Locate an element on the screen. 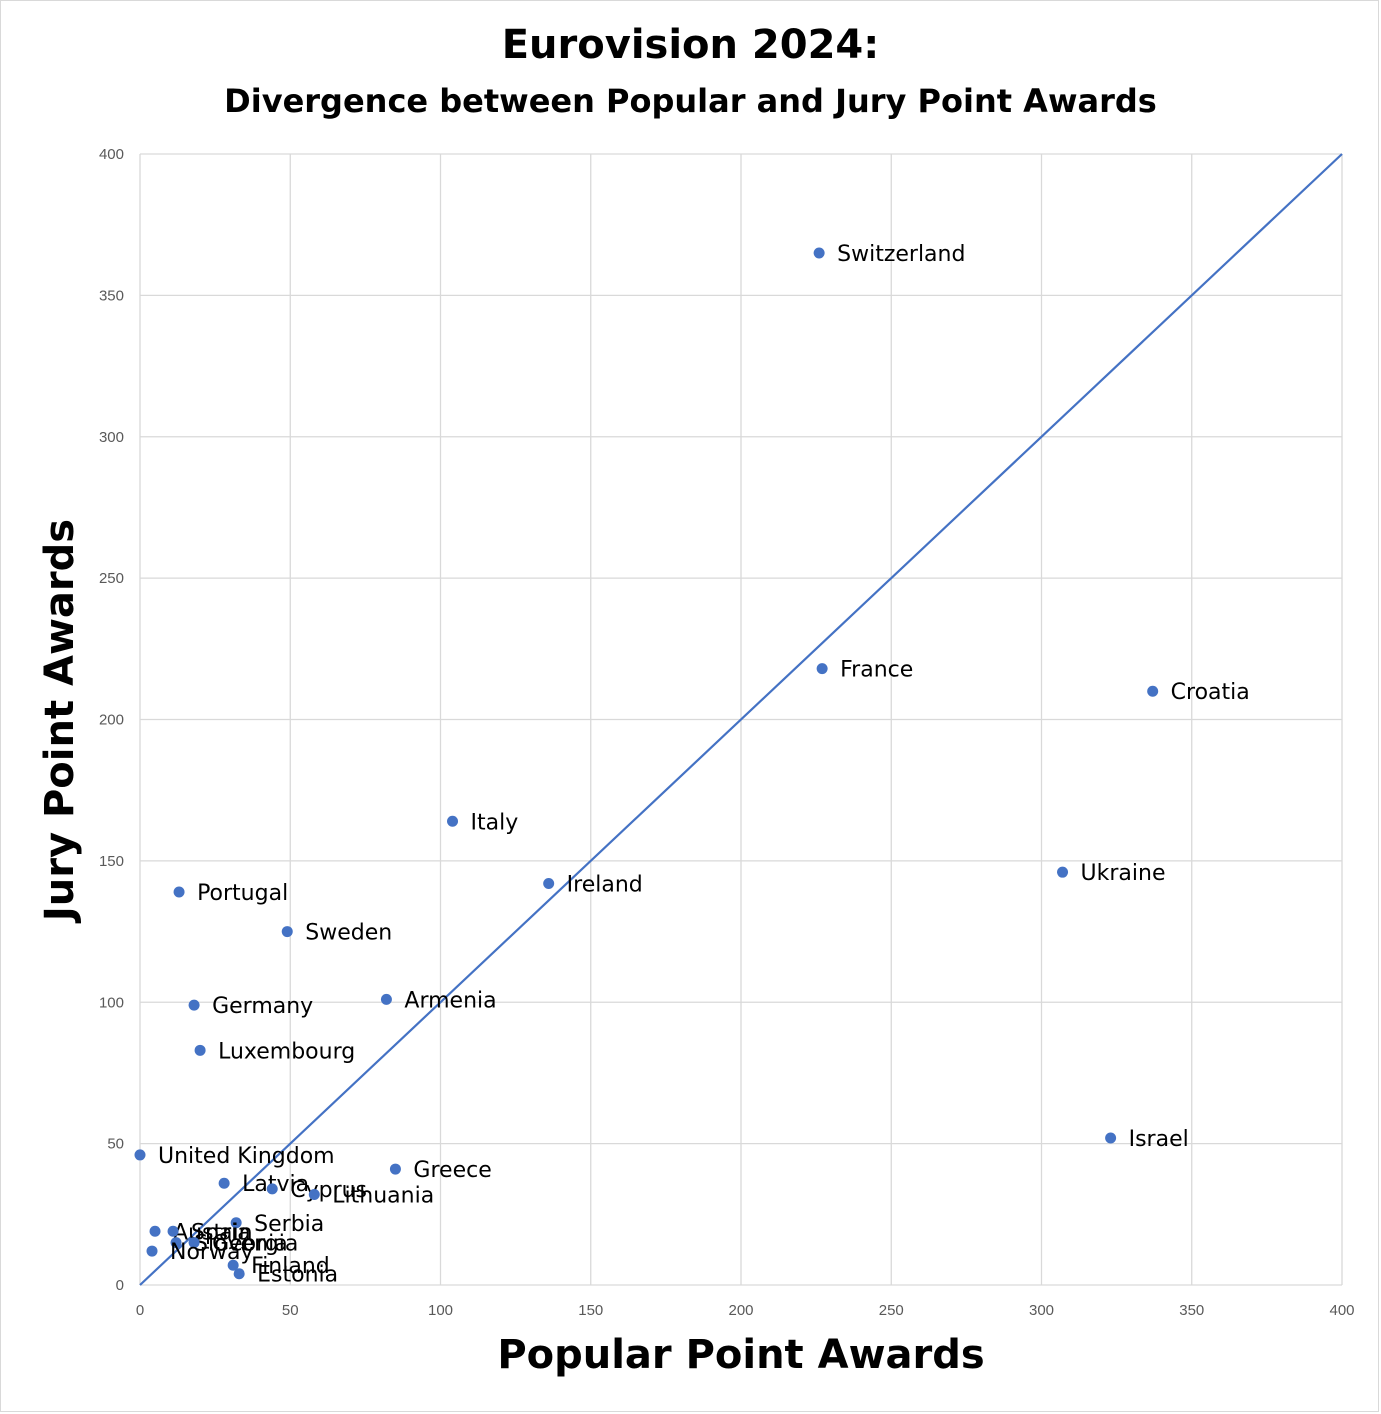 The image size is (1381, 1414). data-label: Slovenia is located at coordinates (241, 1244).